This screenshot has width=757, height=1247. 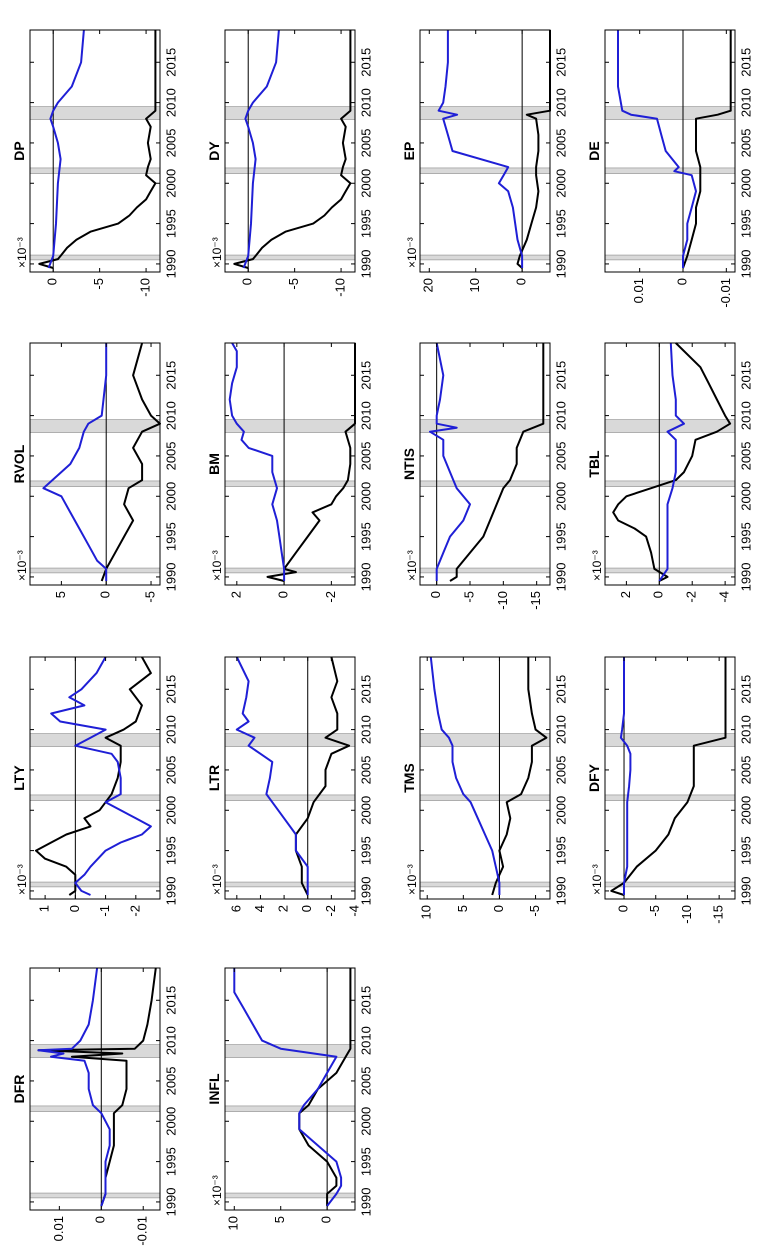 What do you see at coordinates (19, 1089) in the screenshot?
I see `panel-title: DFR` at bounding box center [19, 1089].